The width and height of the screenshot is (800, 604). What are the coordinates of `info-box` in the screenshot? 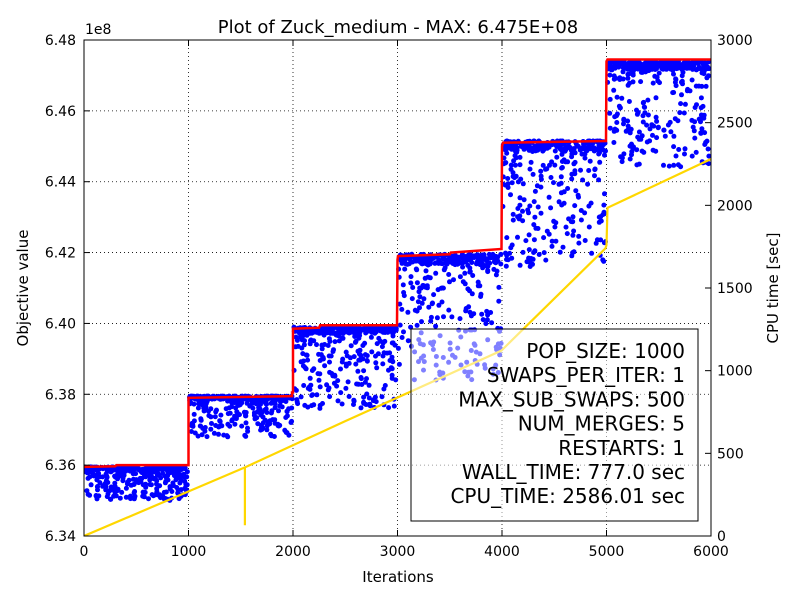 It's located at (554, 425).